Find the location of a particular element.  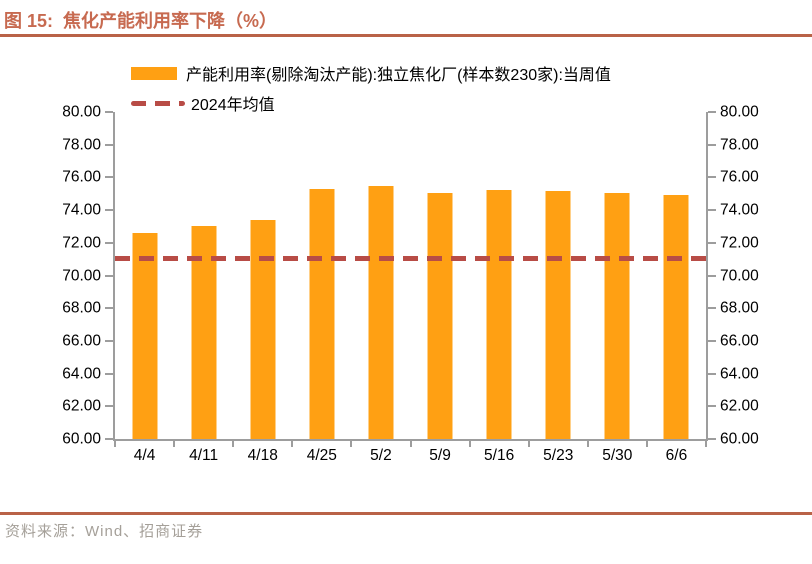

bar-5/16 is located at coordinates (499, 314).